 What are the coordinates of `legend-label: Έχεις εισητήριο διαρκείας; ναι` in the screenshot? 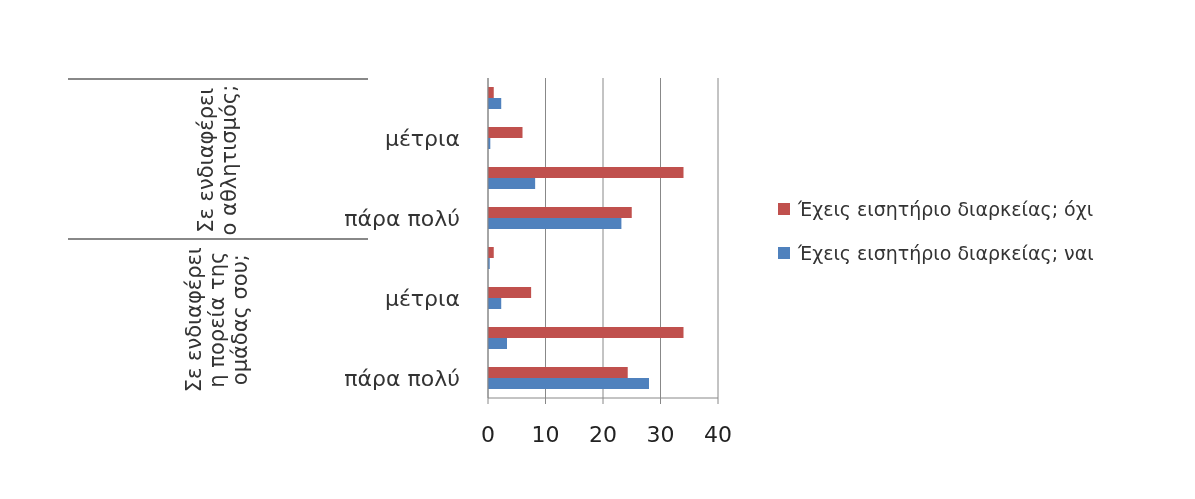 It's located at (946, 253).